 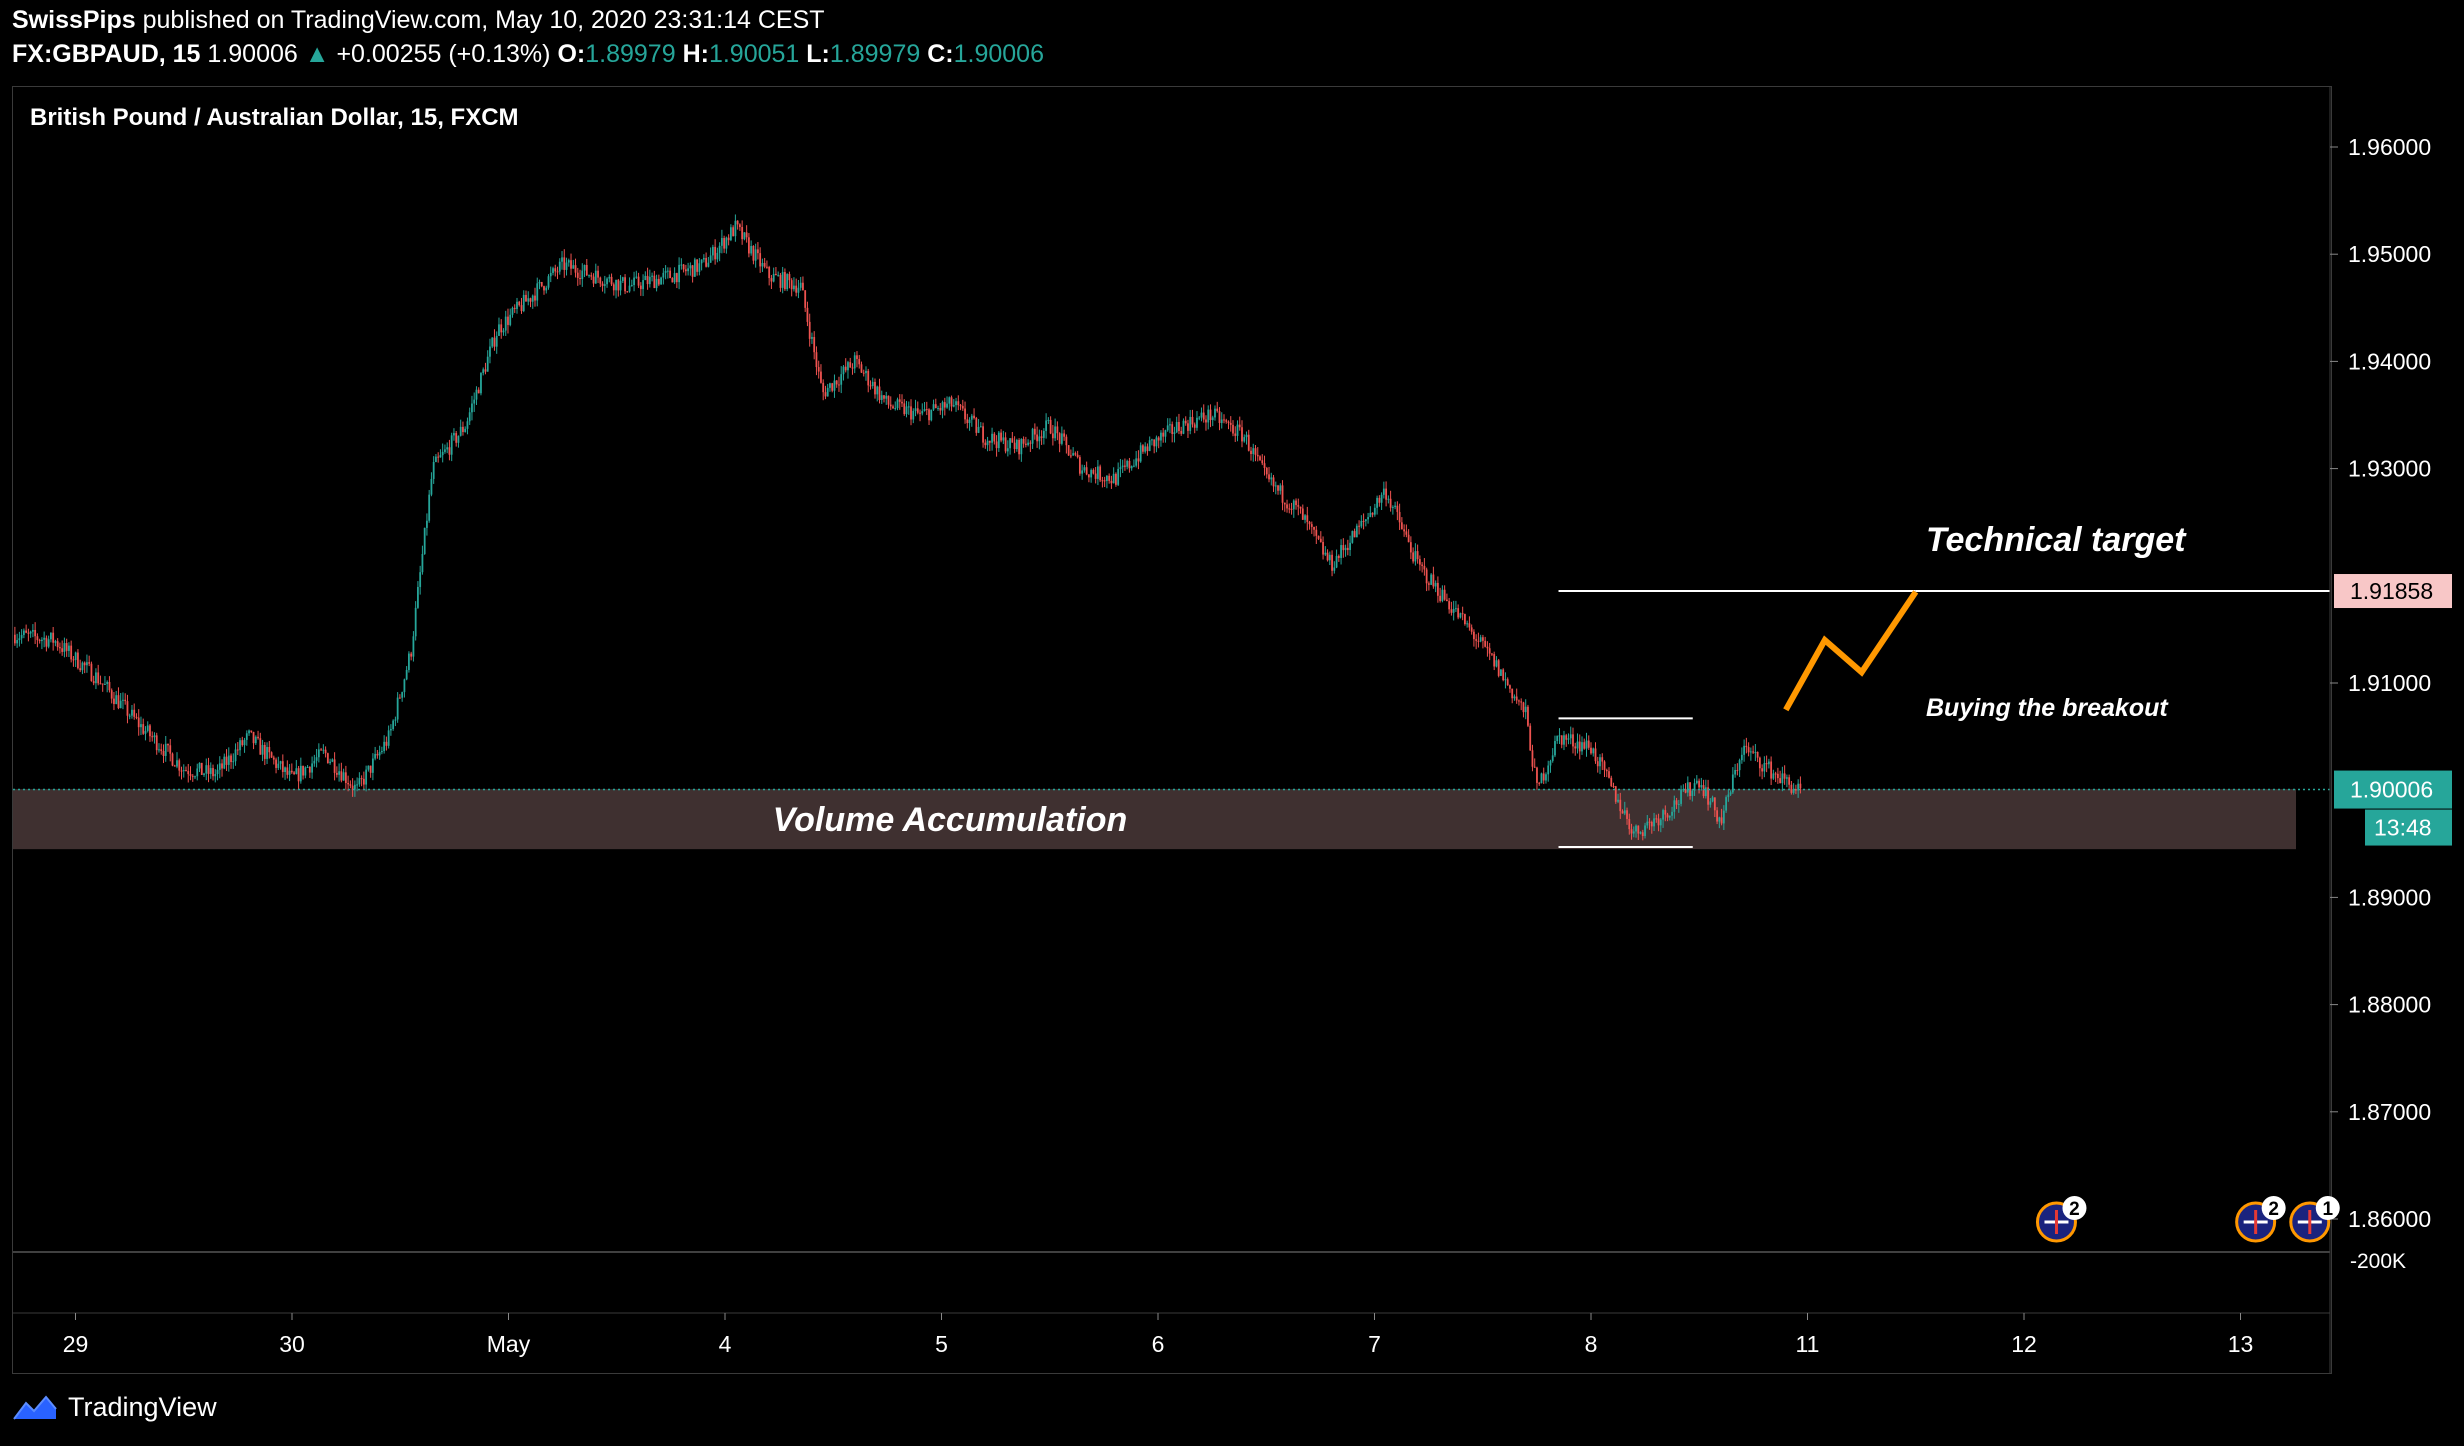 What do you see at coordinates (2393, 591) in the screenshot?
I see `target-price-badge` at bounding box center [2393, 591].